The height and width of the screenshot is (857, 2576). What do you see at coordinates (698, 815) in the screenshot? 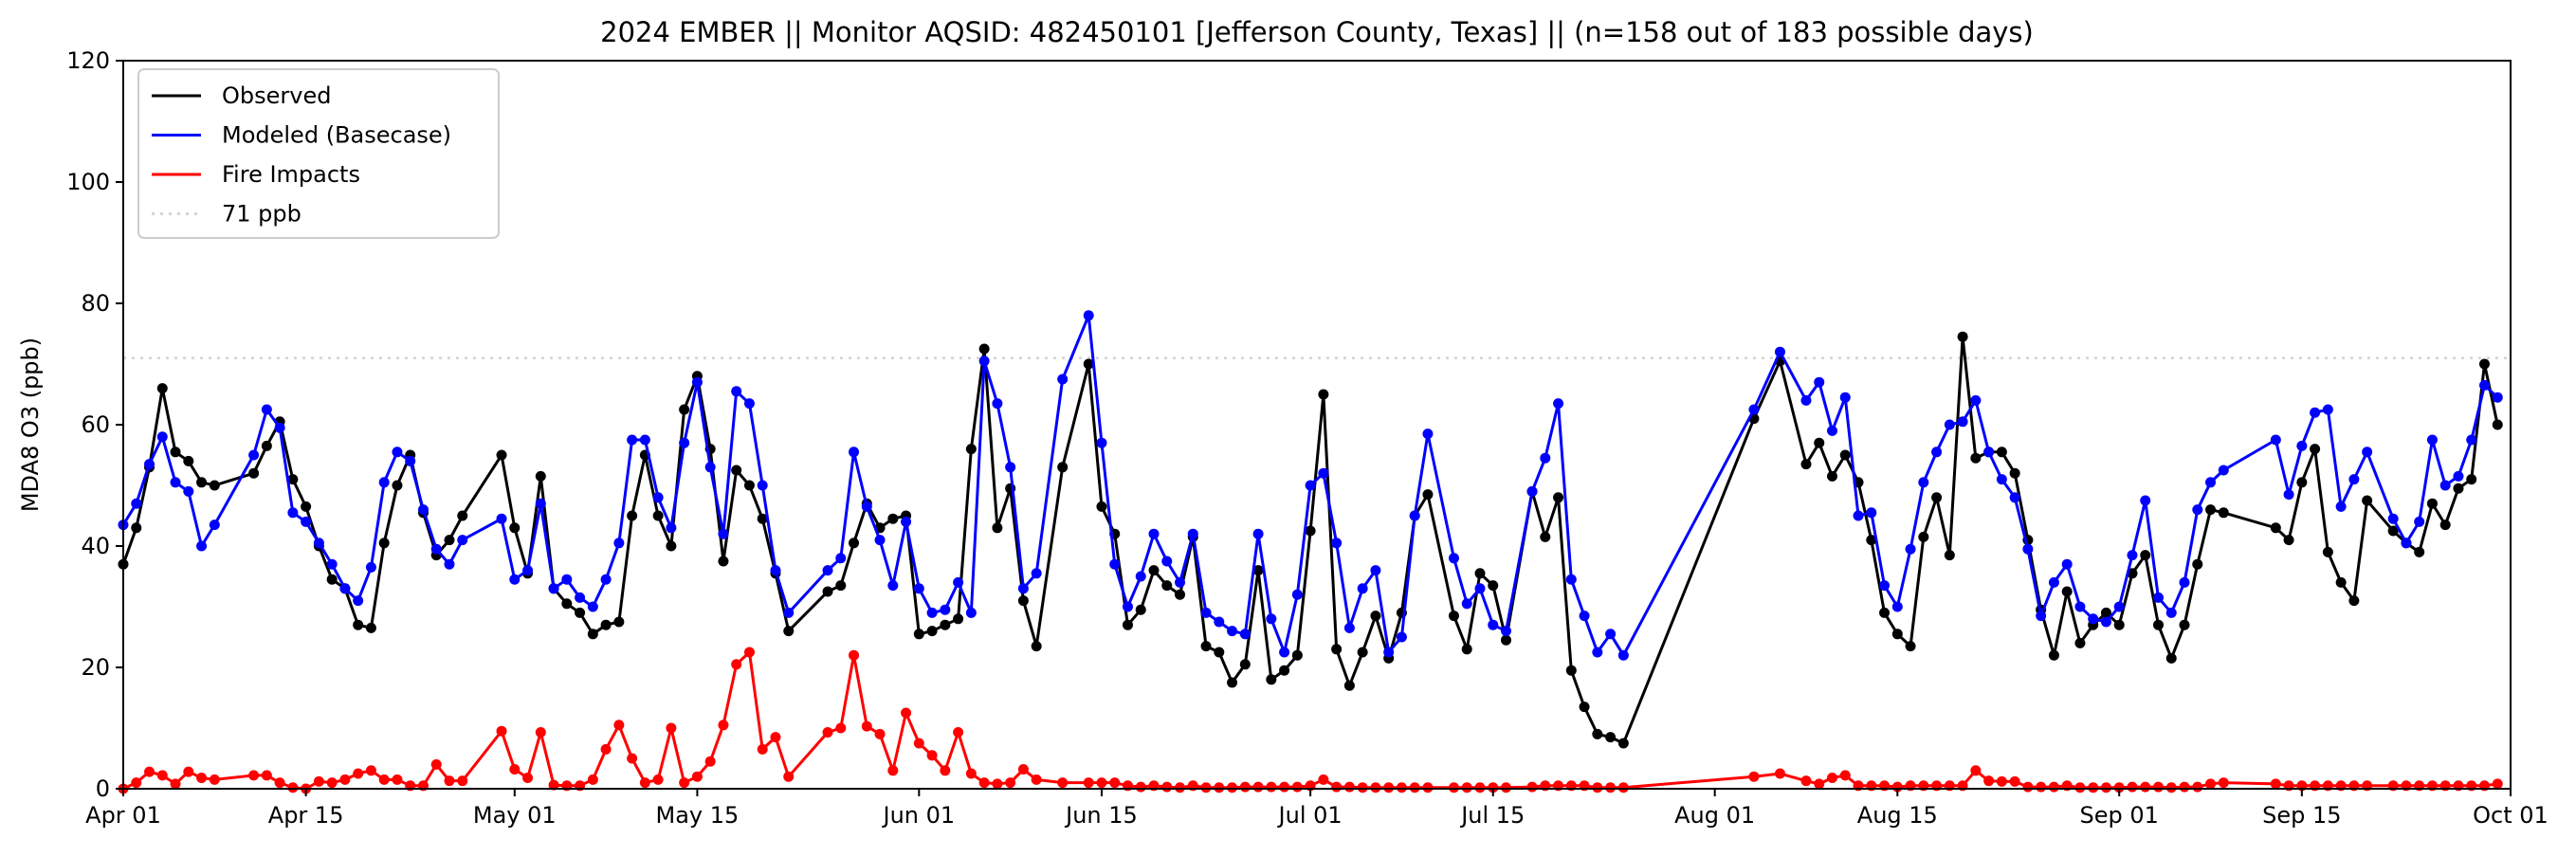
I see `x-tick-label: May 15` at bounding box center [698, 815].